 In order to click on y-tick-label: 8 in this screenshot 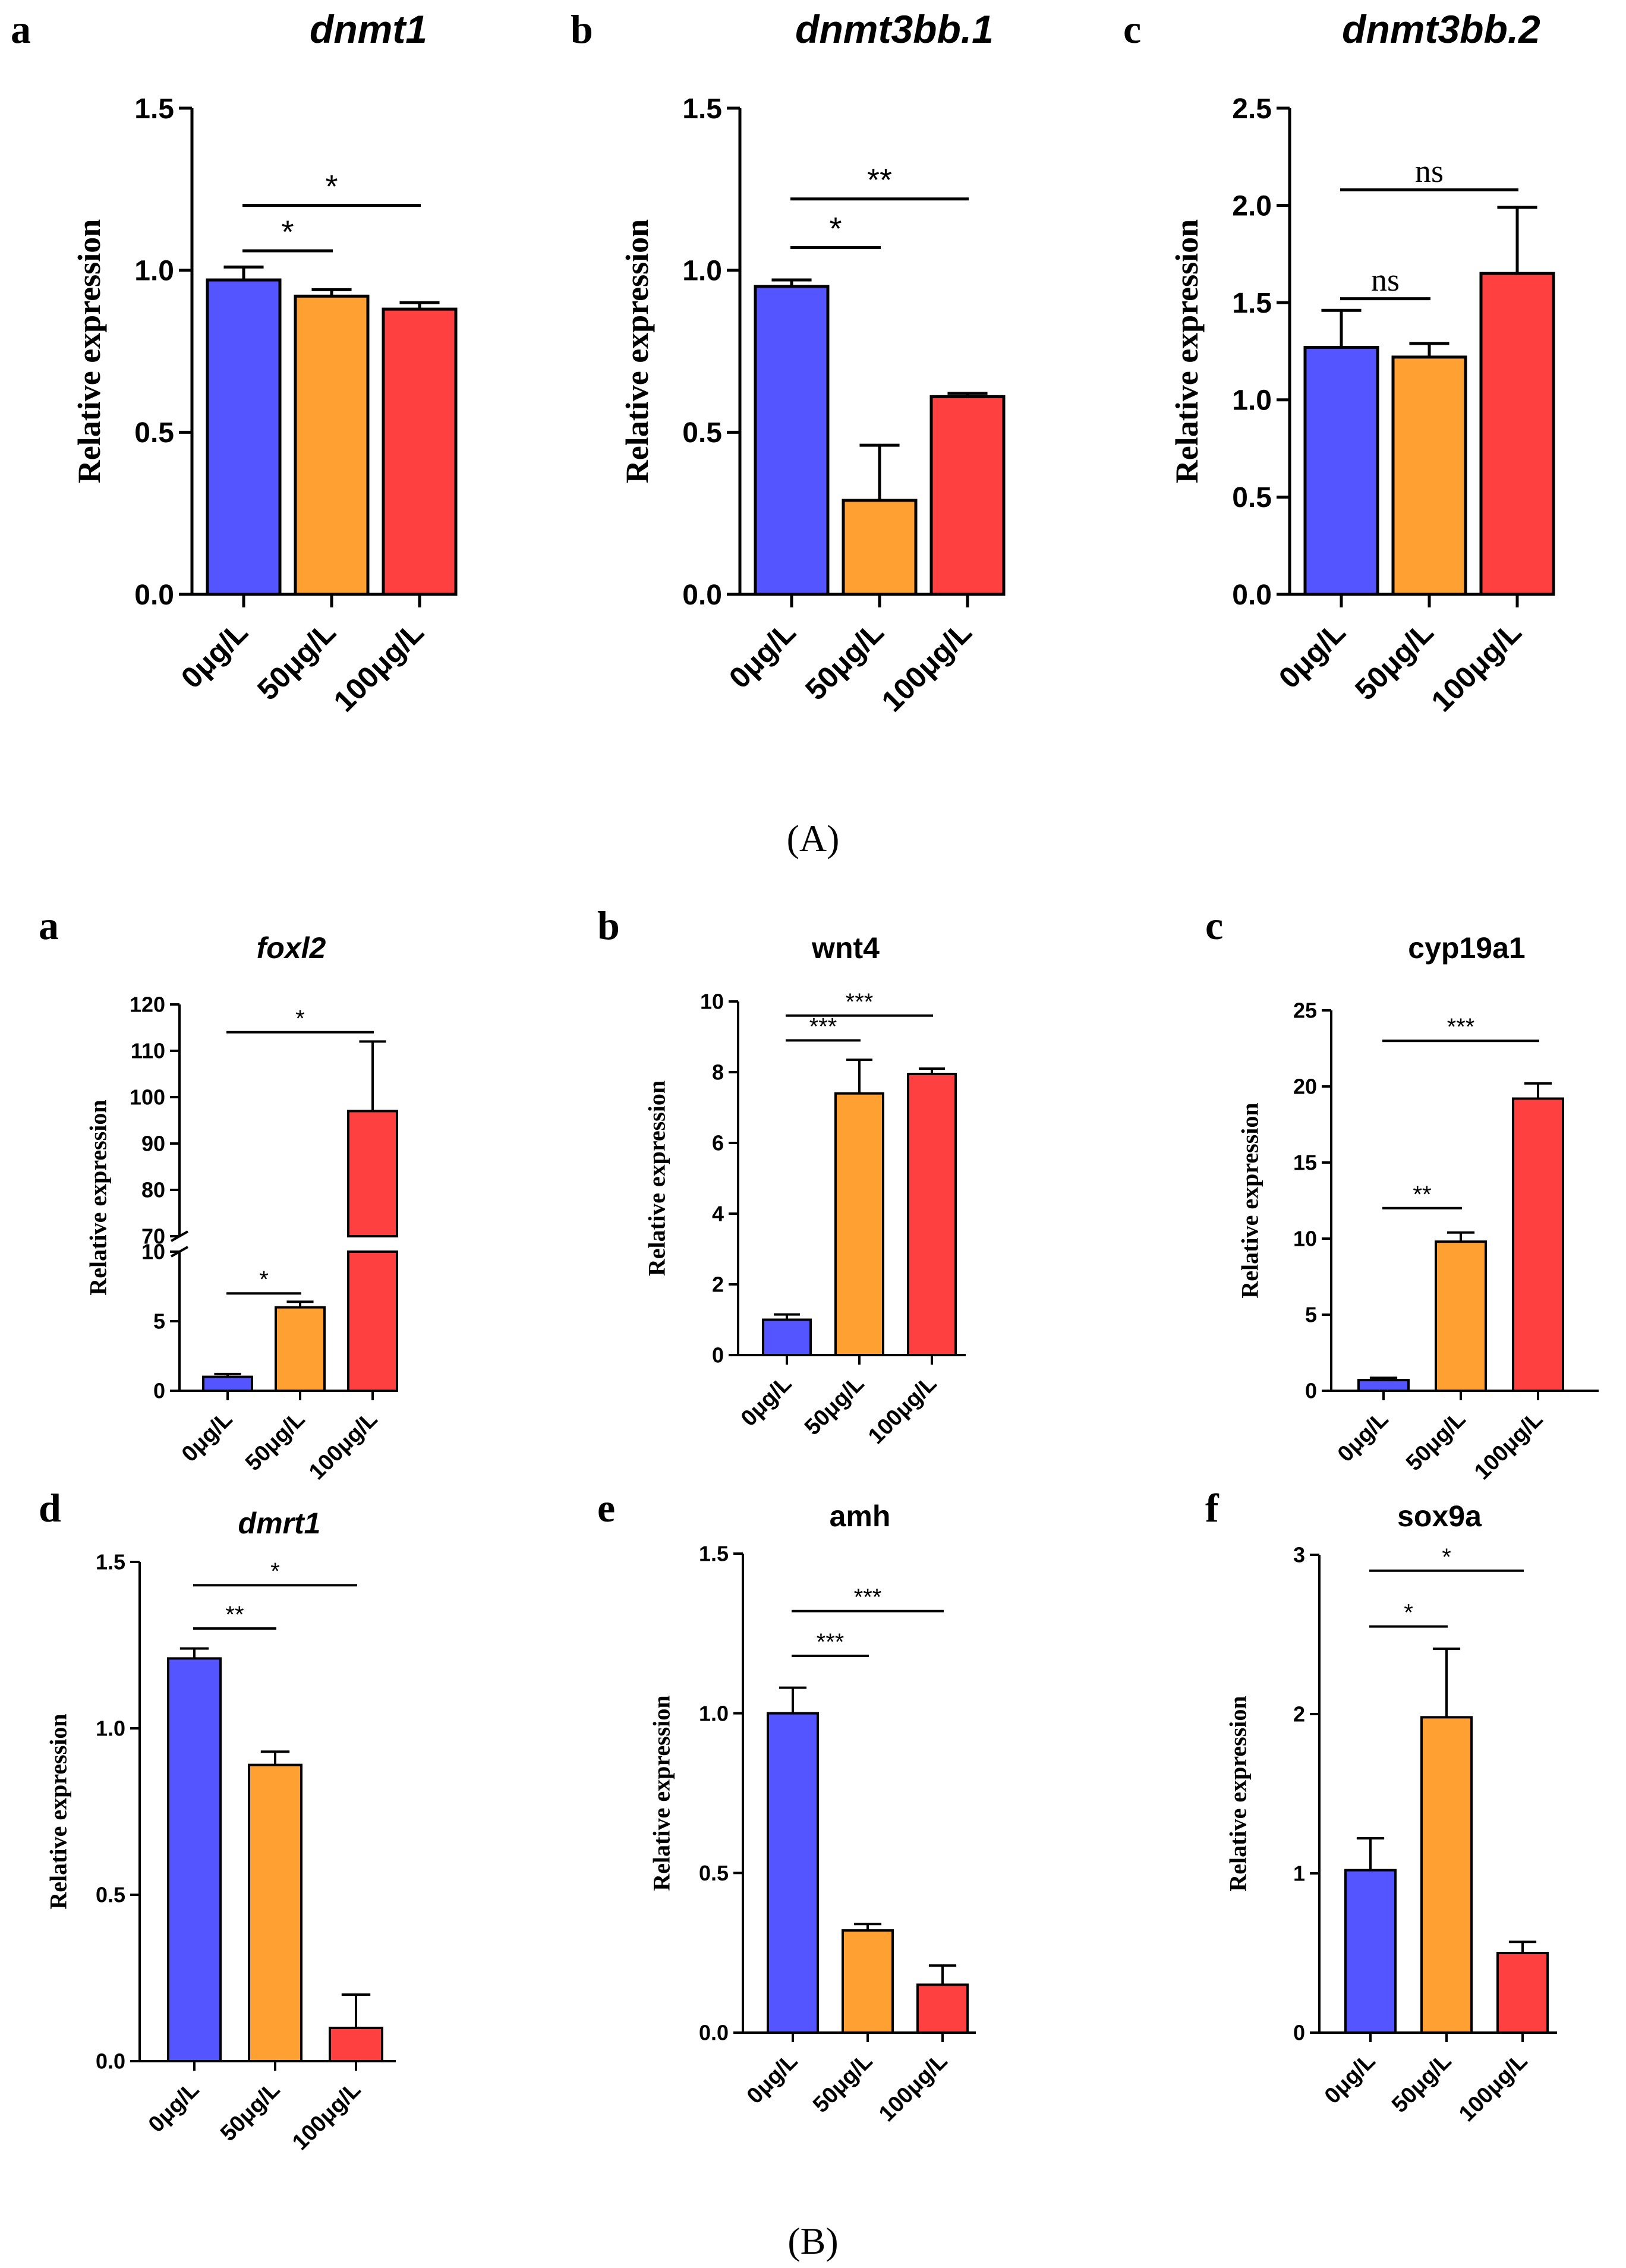, I will do `click(718, 1072)`.